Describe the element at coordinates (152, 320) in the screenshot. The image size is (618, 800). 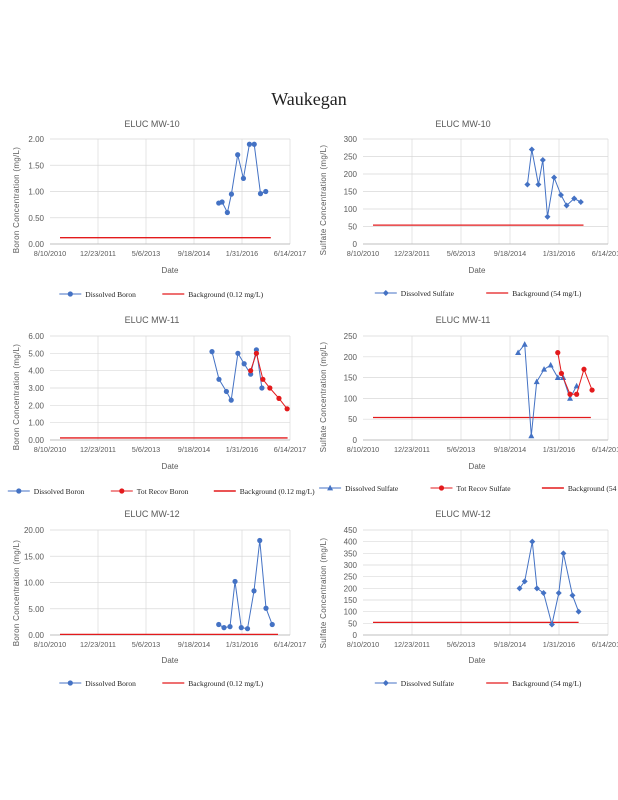
I see `chart-title: ELUC MW-11` at that location.